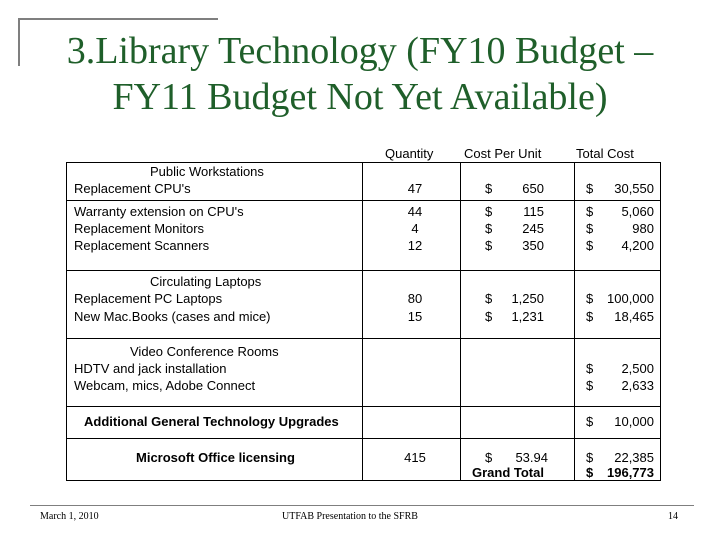 This screenshot has width=720, height=540. I want to click on title-line-1: 3.Library Technology (FY10 Budget –, so click(360, 51).